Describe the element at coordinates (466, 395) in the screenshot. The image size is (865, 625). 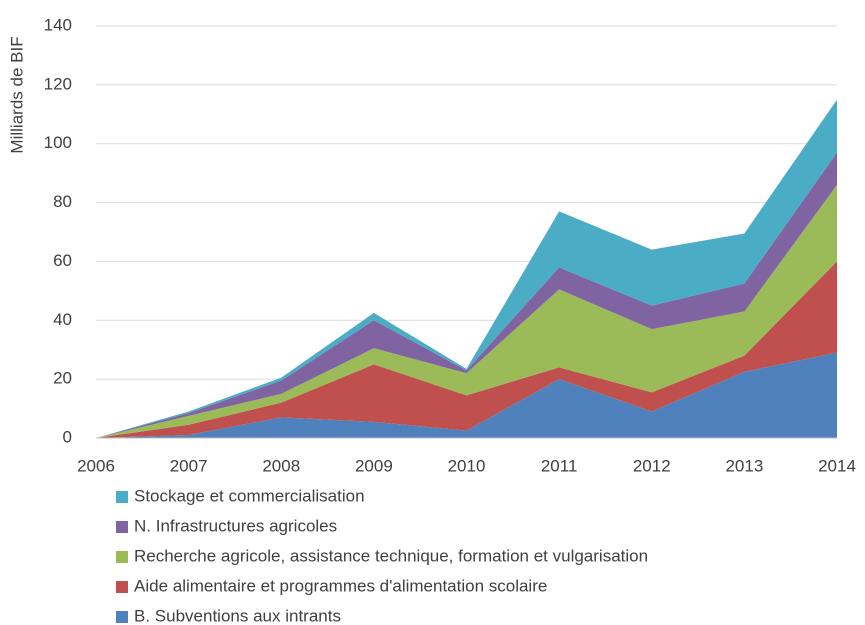
I see `area` at that location.